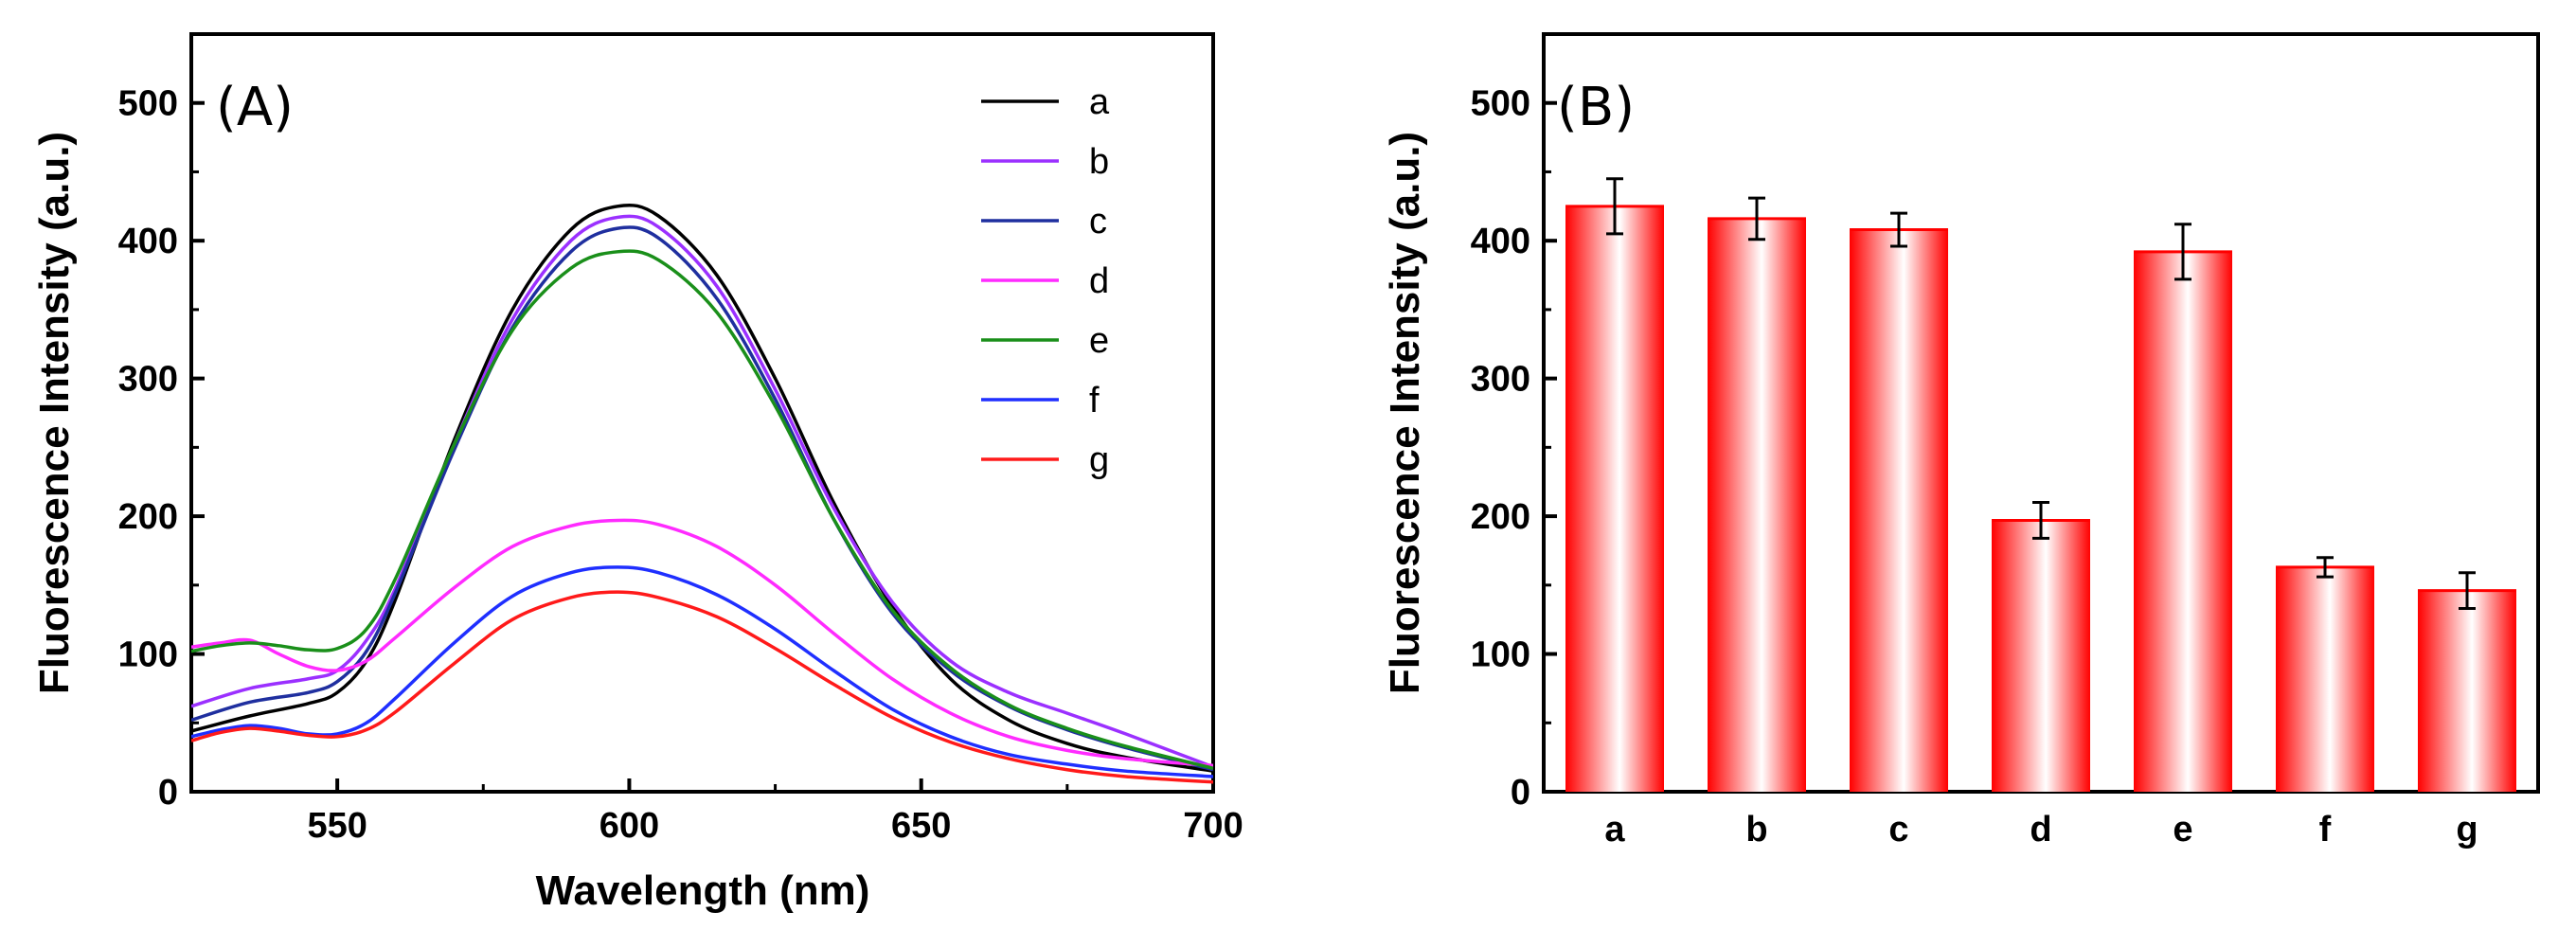 This screenshot has height=930, width=2576. I want to click on series-line-d, so click(702, 643).